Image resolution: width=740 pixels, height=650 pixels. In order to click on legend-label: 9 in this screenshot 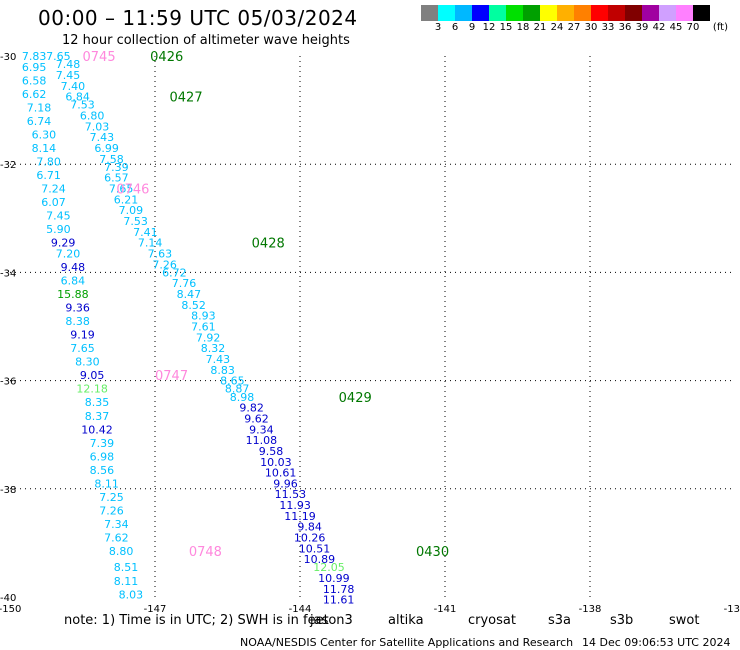, I will do `click(472, 27)`.